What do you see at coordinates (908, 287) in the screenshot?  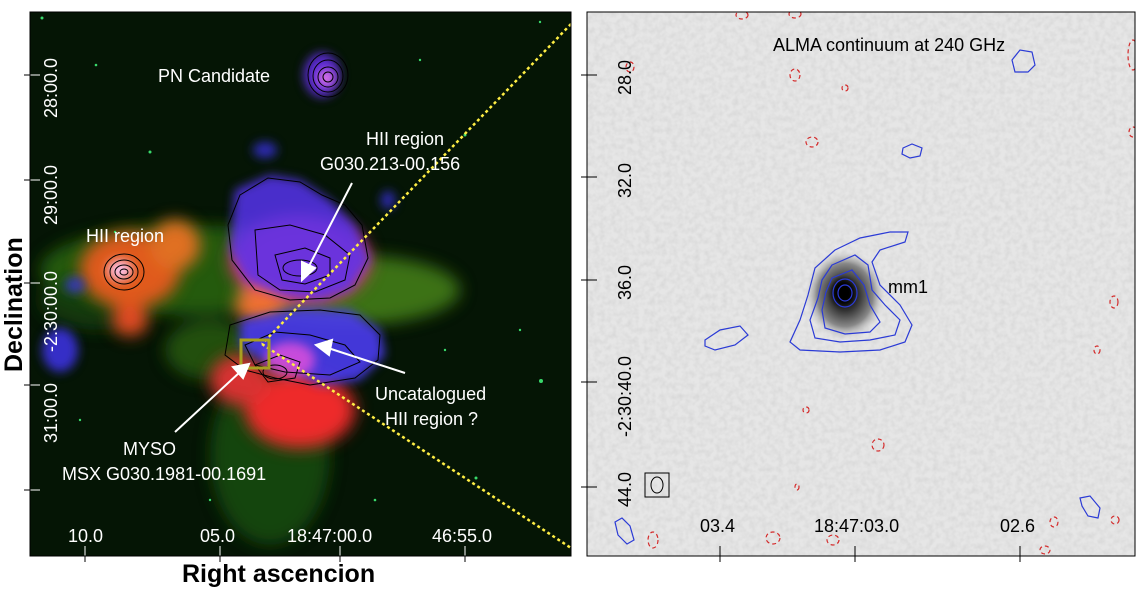 I see `label-mm1: mm1` at bounding box center [908, 287].